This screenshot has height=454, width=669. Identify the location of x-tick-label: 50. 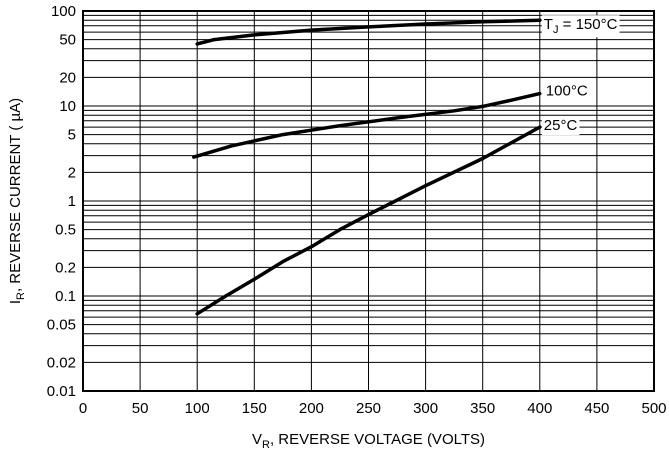
(140, 408).